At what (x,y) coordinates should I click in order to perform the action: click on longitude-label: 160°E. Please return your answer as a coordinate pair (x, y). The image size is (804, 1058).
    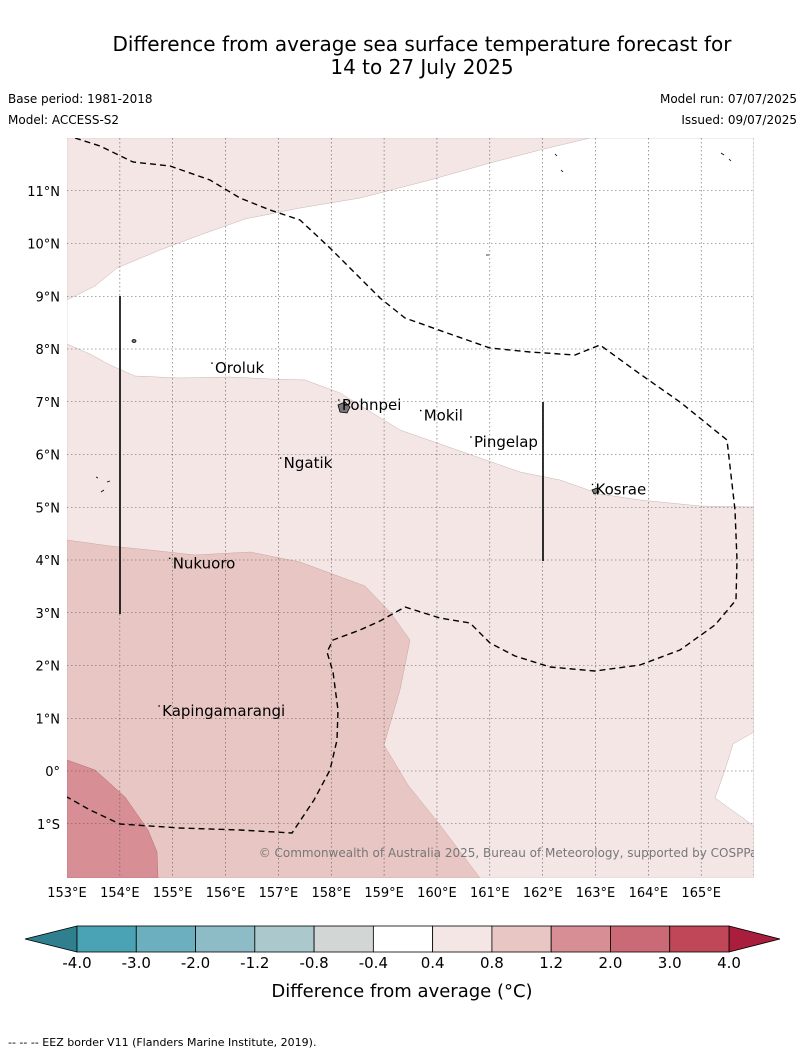
    Looking at the image, I should click on (437, 893).